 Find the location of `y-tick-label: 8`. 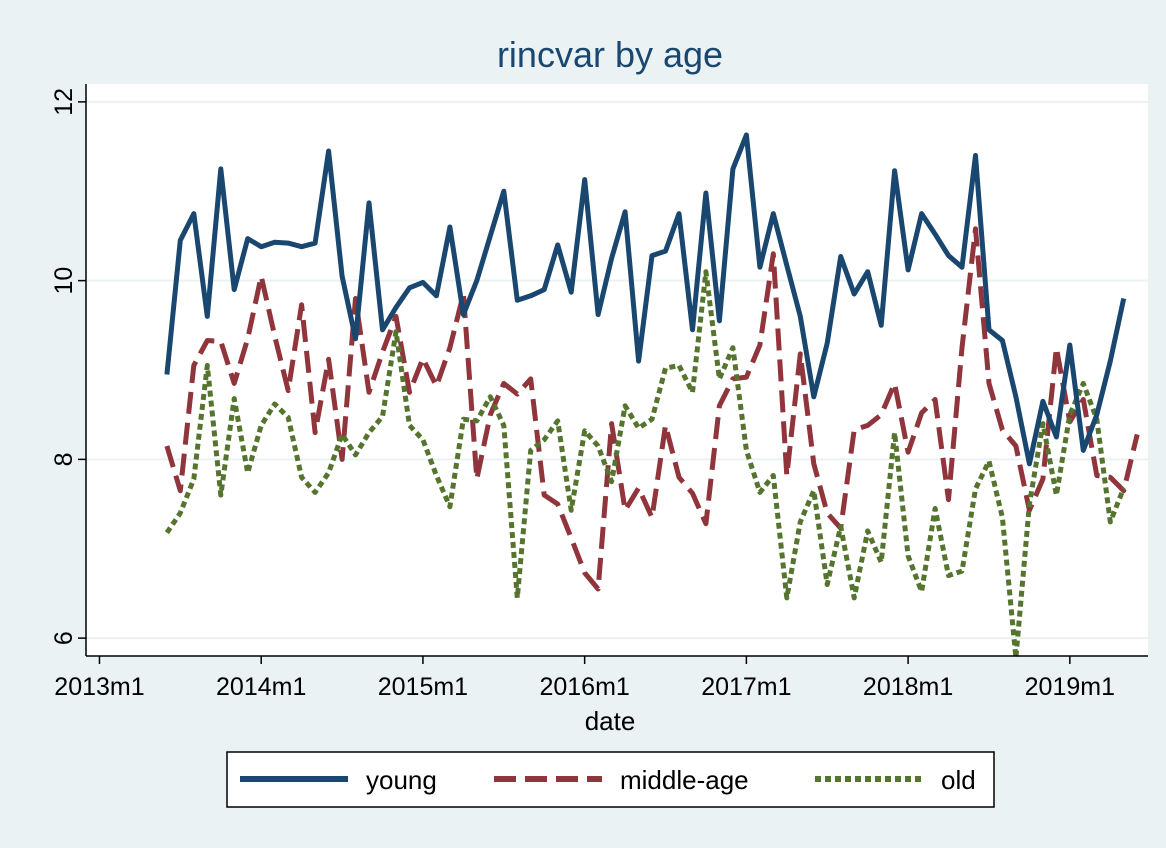

y-tick-label: 8 is located at coordinates (64, 459).